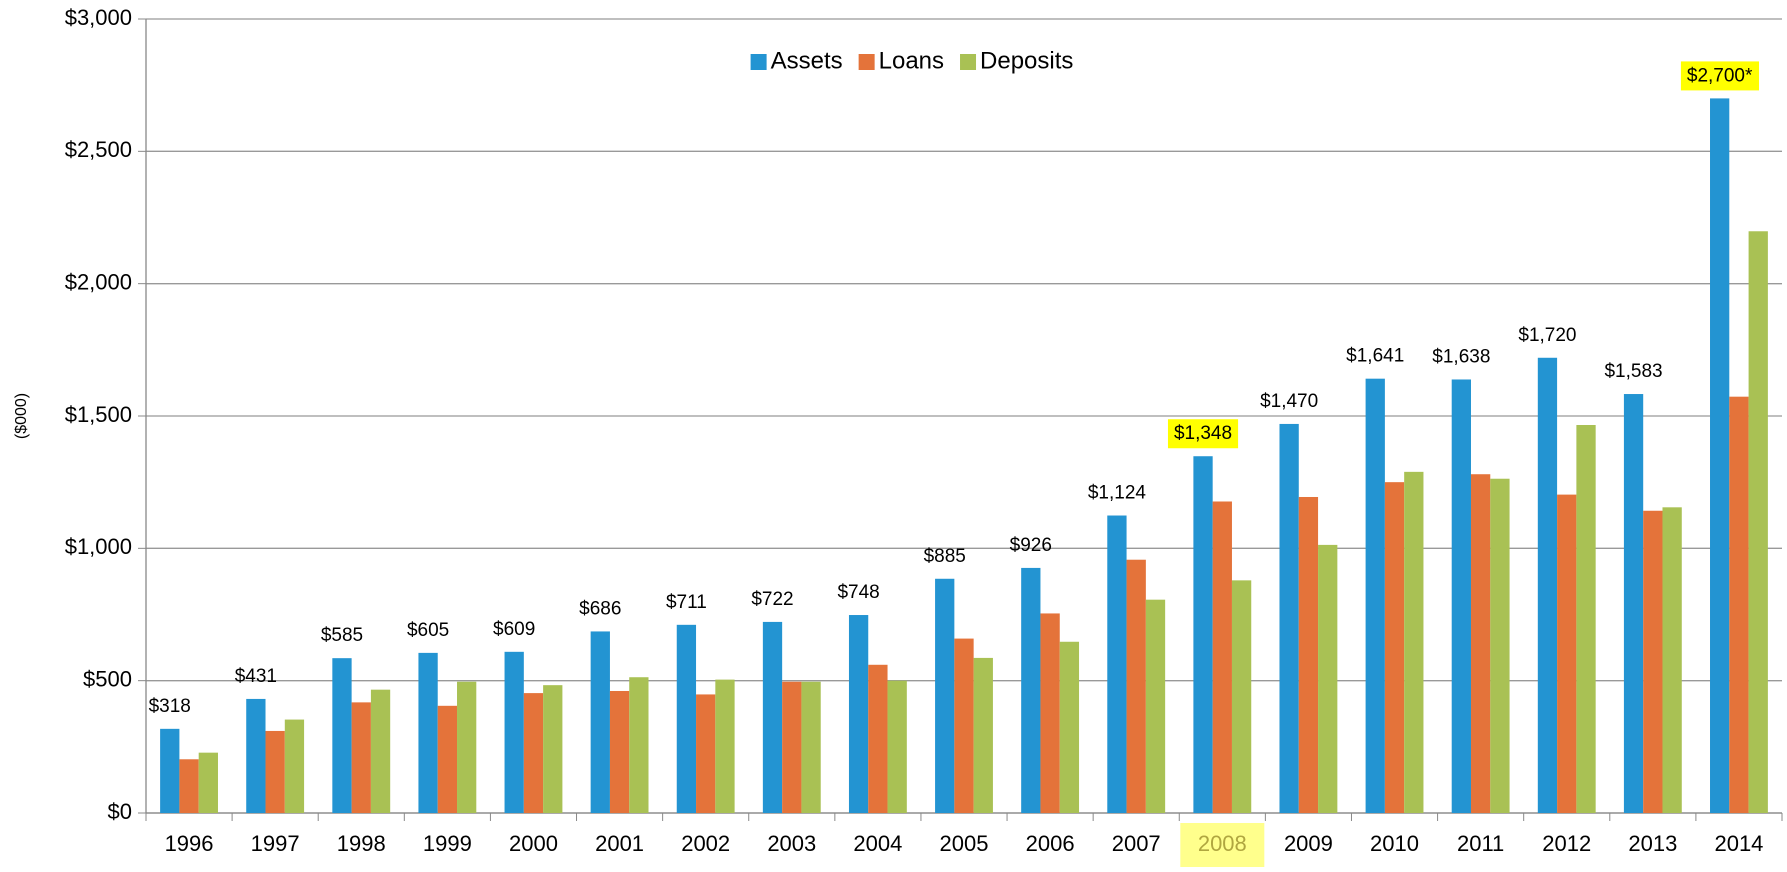 This screenshot has height=872, width=1787. What do you see at coordinates (189, 843) in the screenshot?
I see `x-tick-label: 1996` at bounding box center [189, 843].